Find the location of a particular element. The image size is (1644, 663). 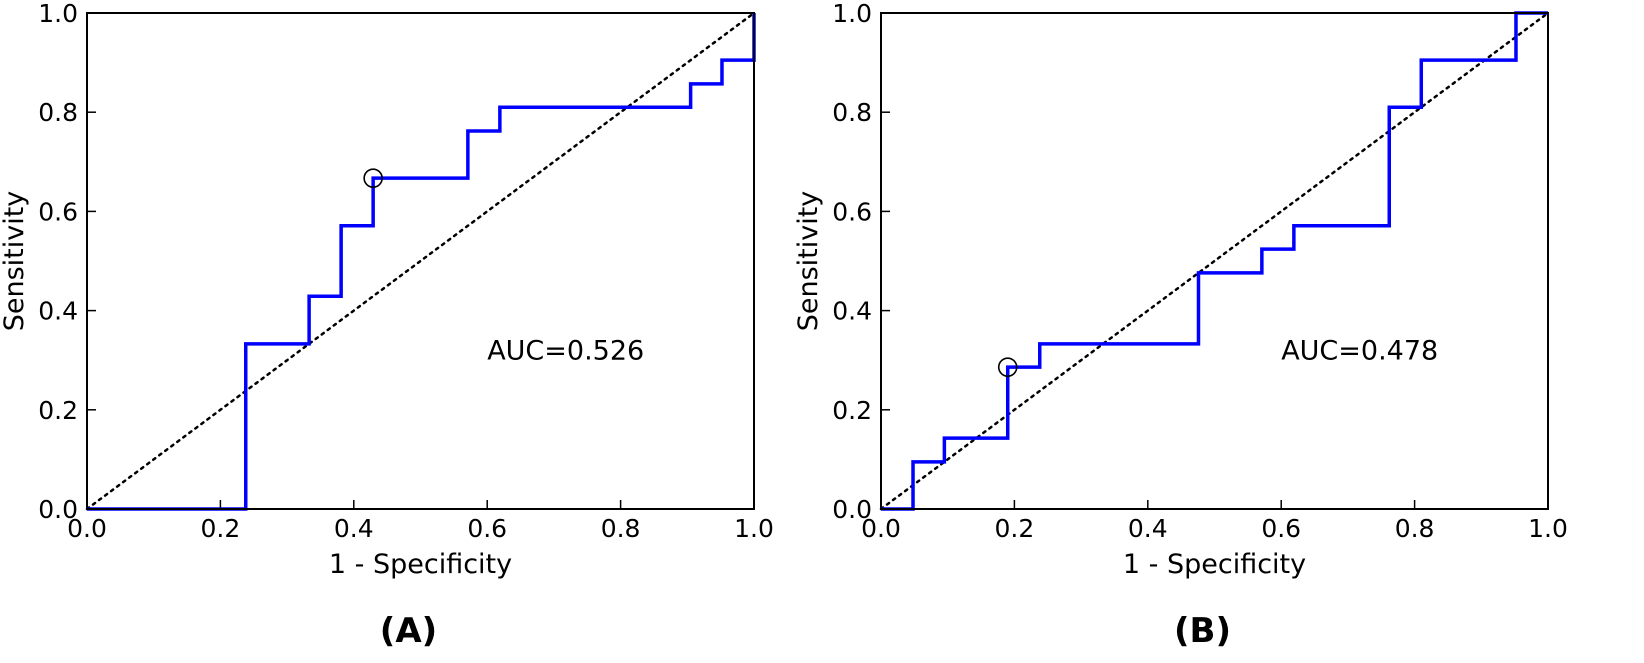

auc-annotation: AUC=0.478 is located at coordinates (1359, 350).